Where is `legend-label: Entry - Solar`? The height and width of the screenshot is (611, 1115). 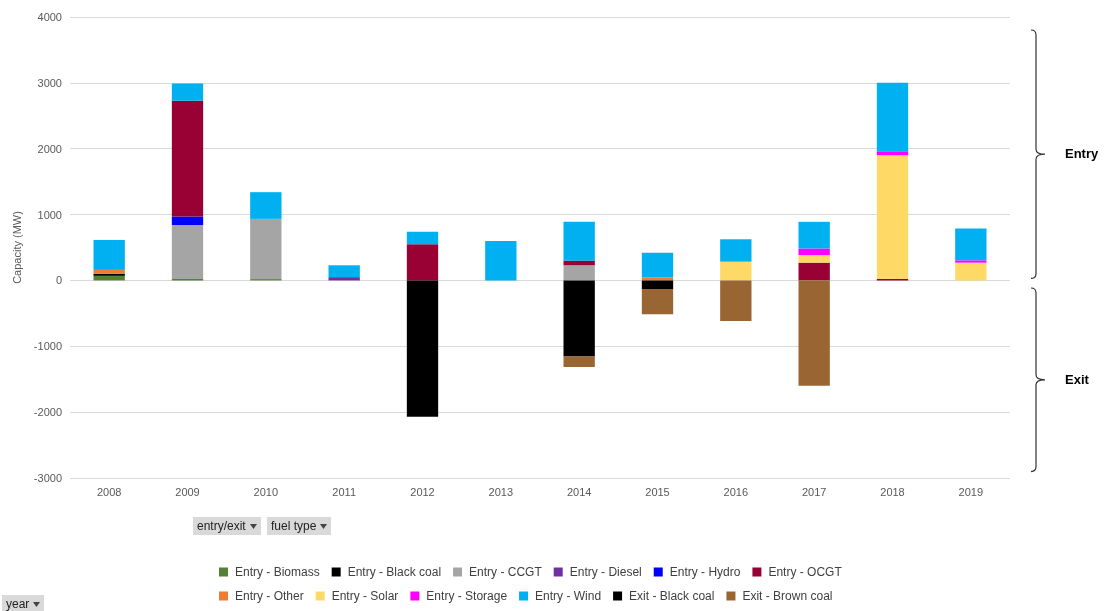
legend-label: Entry - Solar is located at coordinates (365, 596).